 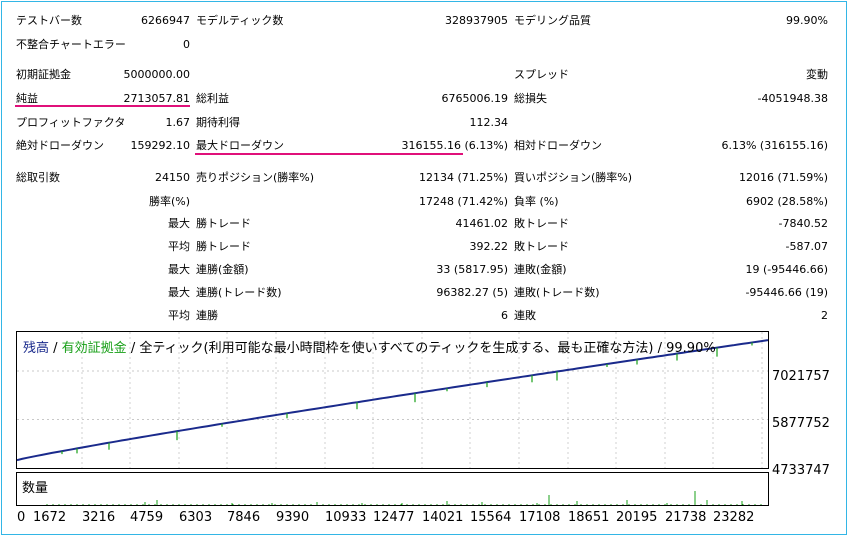 What do you see at coordinates (169, 201) in the screenshot?
I see `stat-sublabel: 勝率(%)` at bounding box center [169, 201].